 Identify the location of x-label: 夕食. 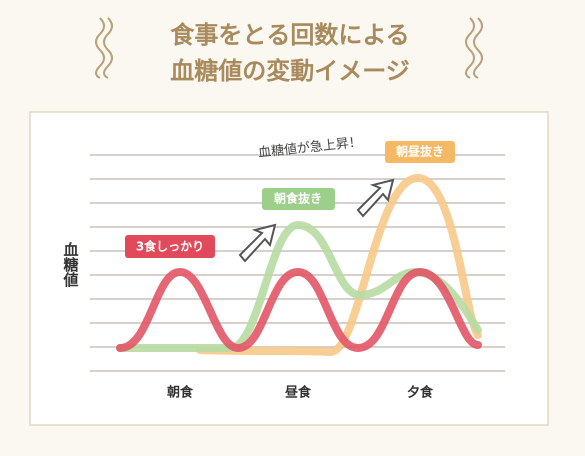
(420, 393).